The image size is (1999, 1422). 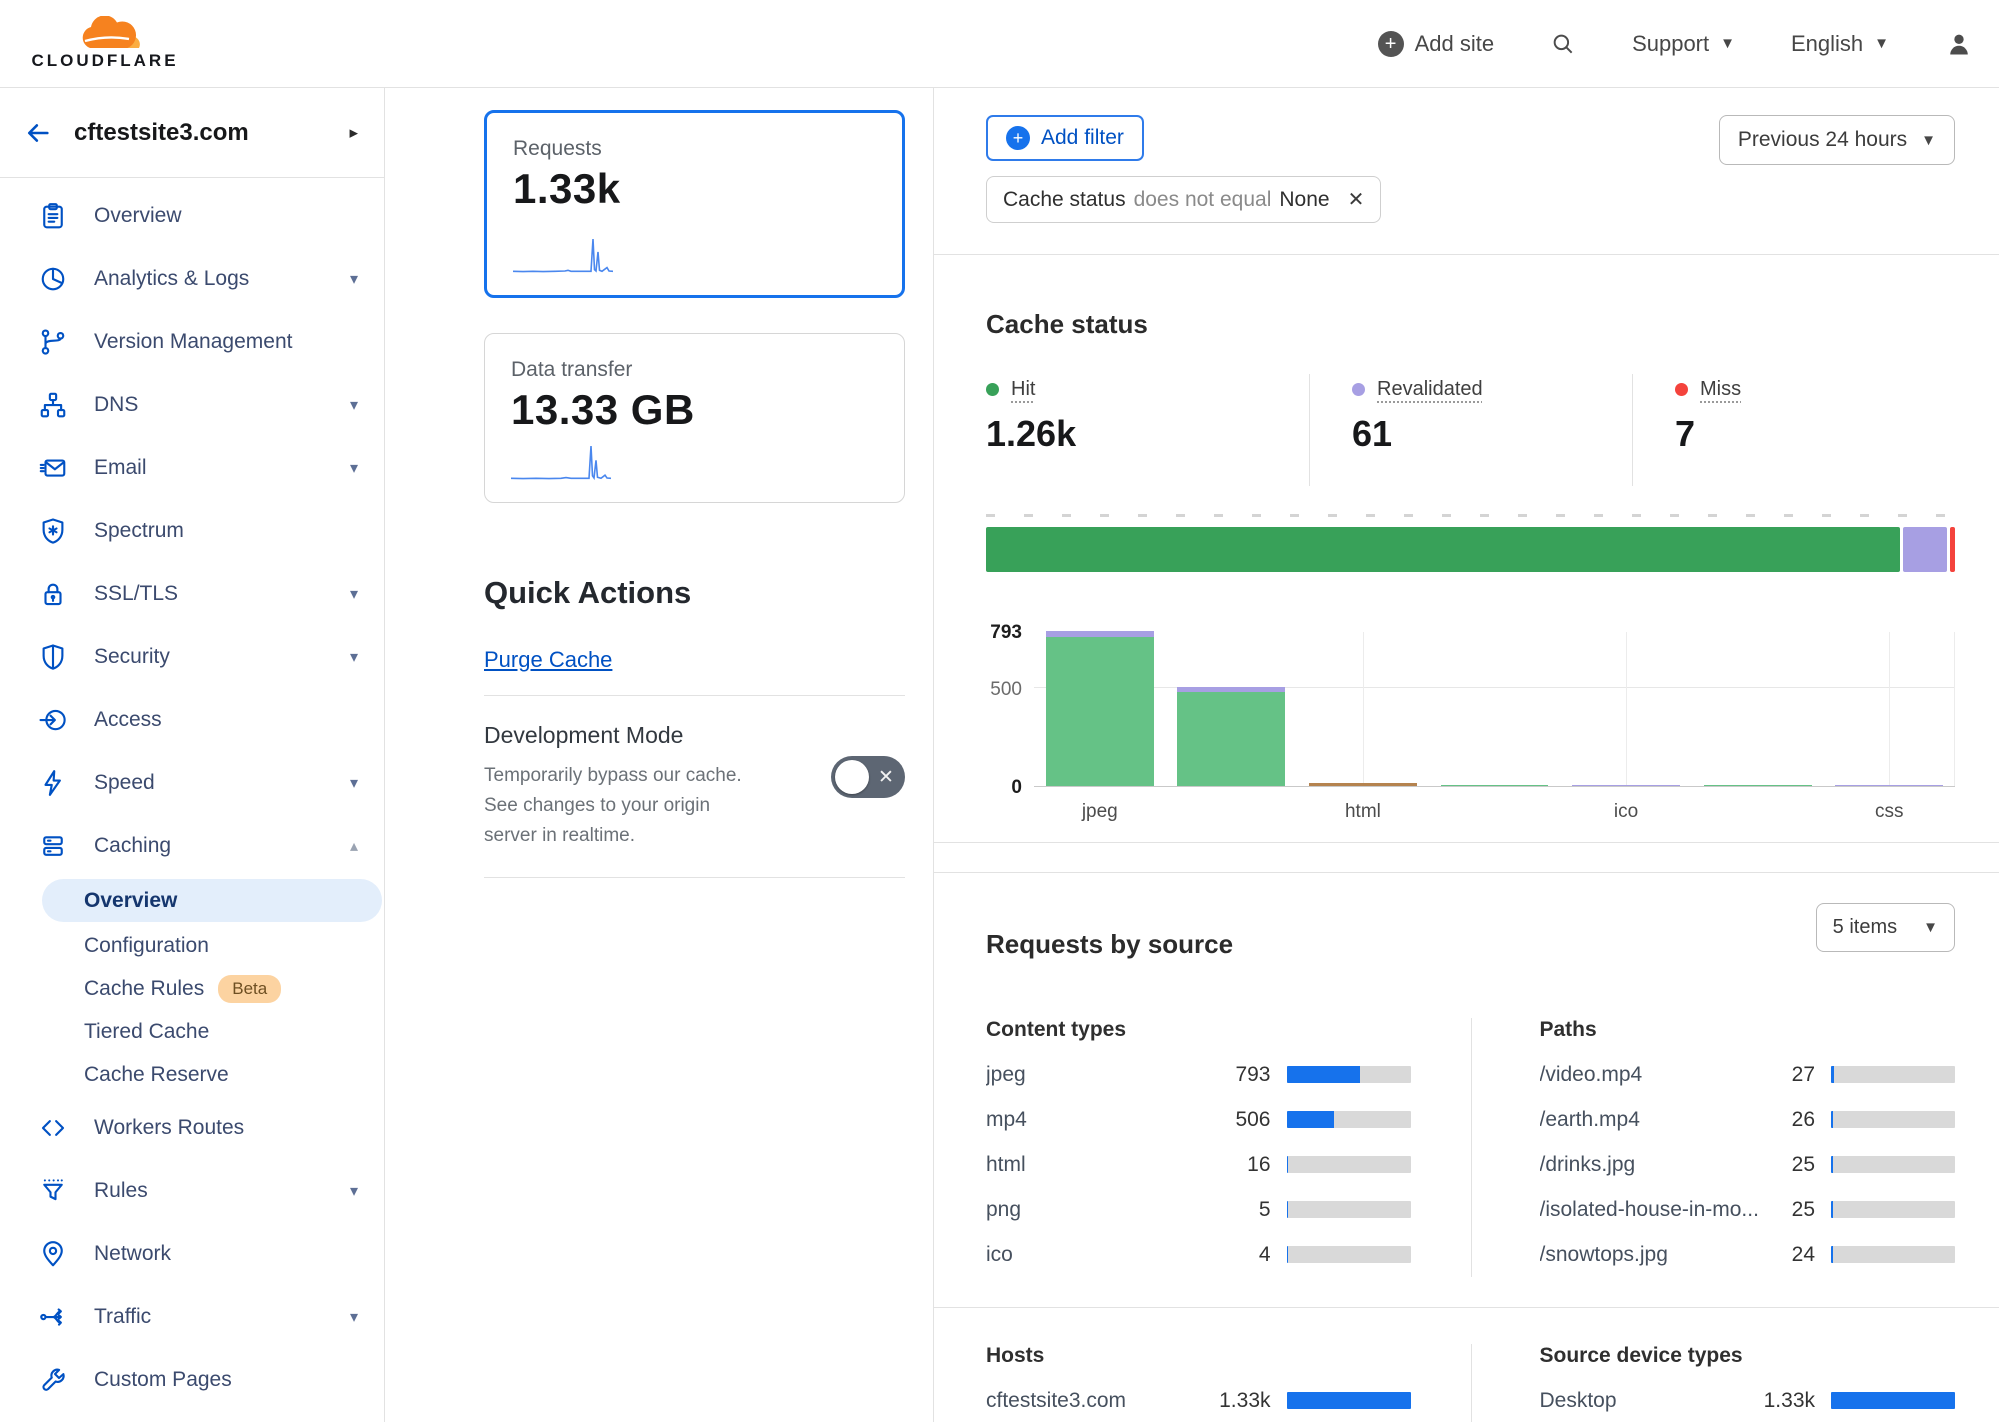 I want to click on sidebar-item-ssl-tls: SSL/TLS ▾, so click(x=192, y=593).